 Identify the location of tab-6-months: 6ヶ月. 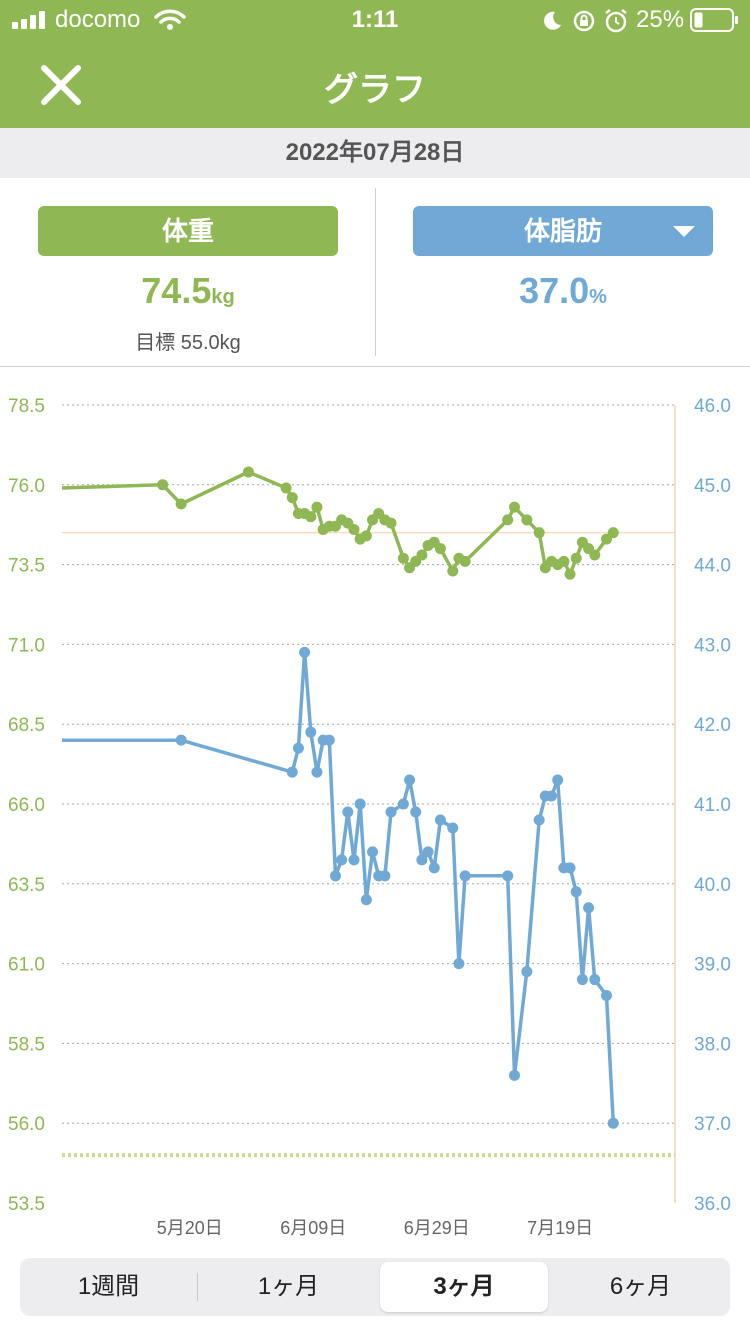
(640, 1286).